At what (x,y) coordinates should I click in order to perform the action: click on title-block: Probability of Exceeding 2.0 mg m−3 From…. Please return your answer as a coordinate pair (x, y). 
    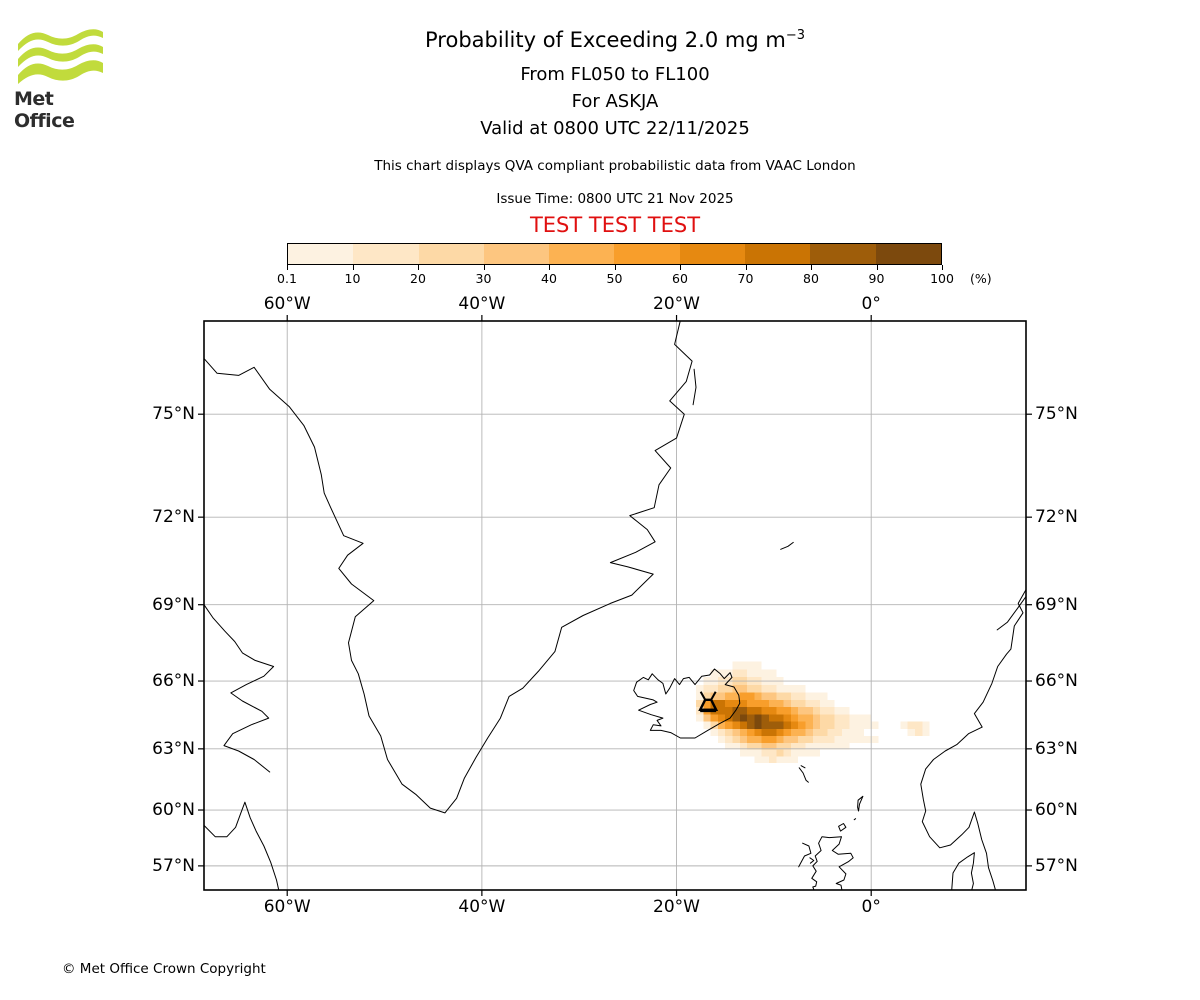
    Looking at the image, I should click on (615, 85).